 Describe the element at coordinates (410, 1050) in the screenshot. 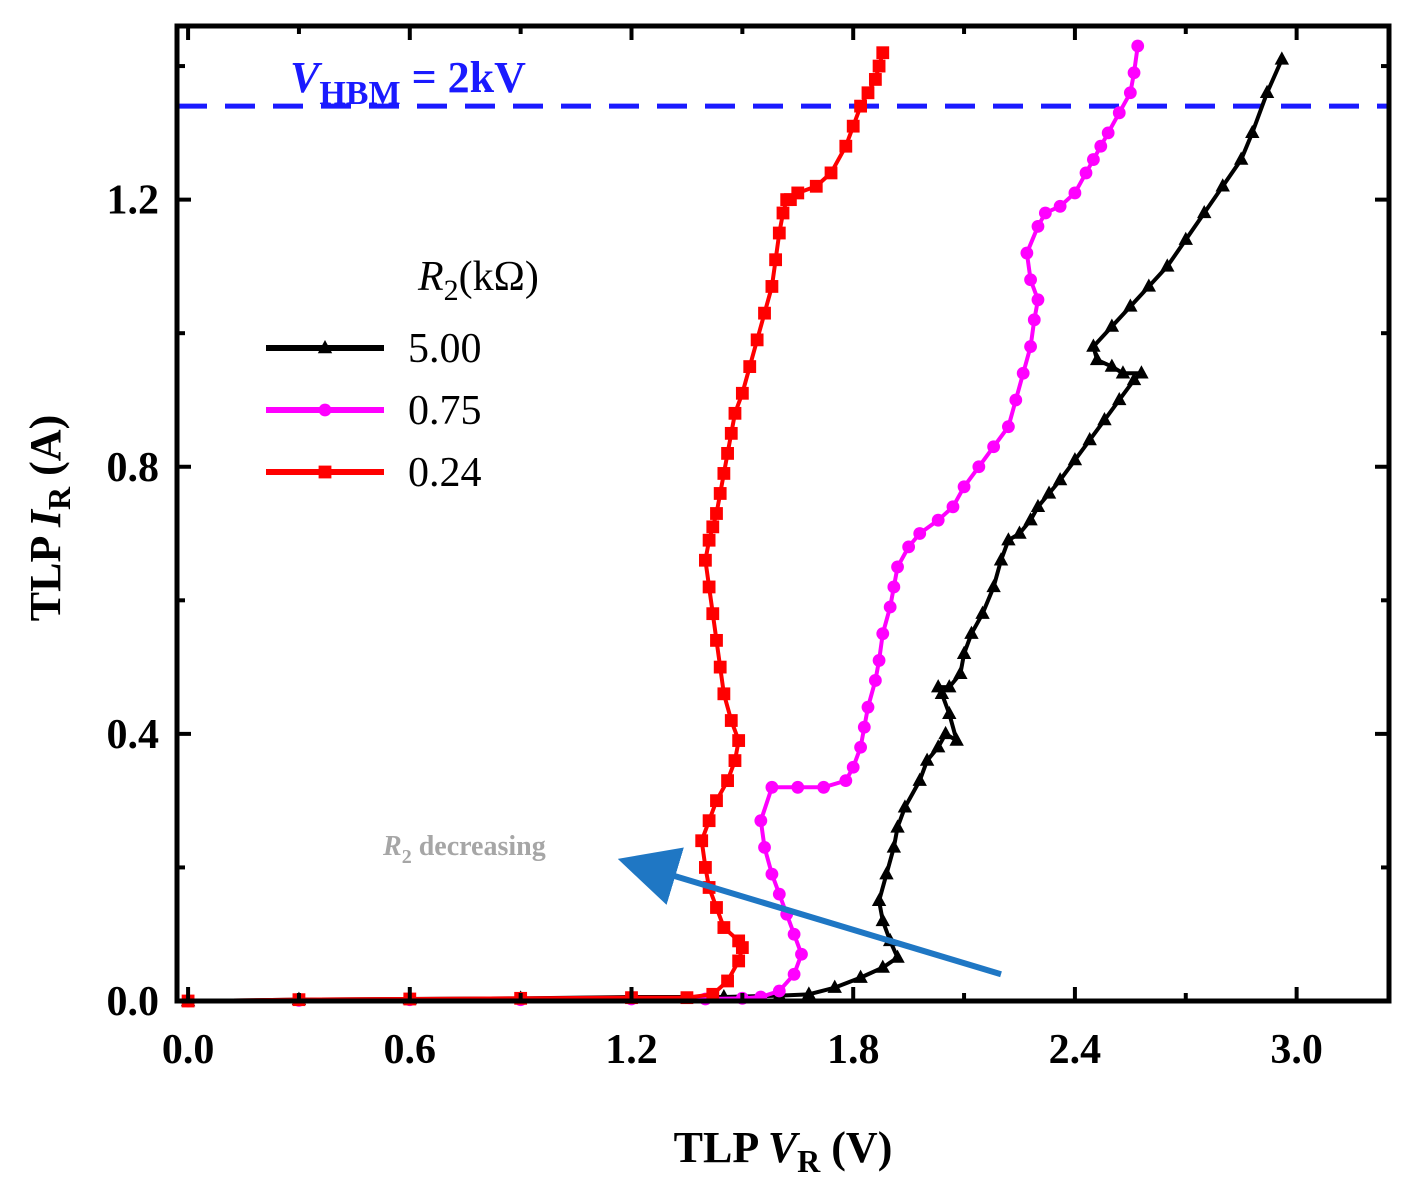

I see `x-tick-label: 0.6` at that location.